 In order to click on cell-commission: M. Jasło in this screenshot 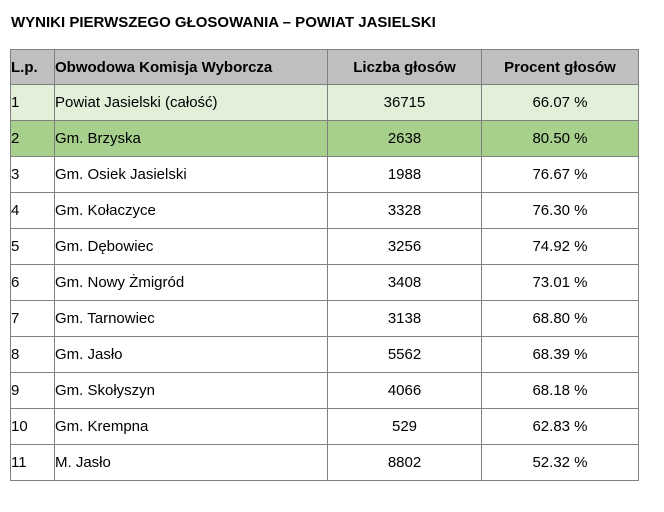, I will do `click(191, 462)`.